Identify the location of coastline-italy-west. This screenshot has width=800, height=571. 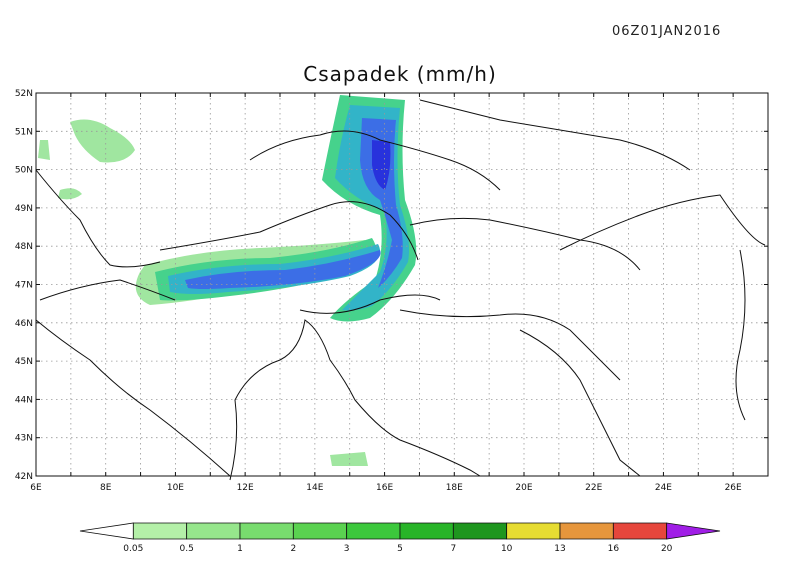
(133, 398).